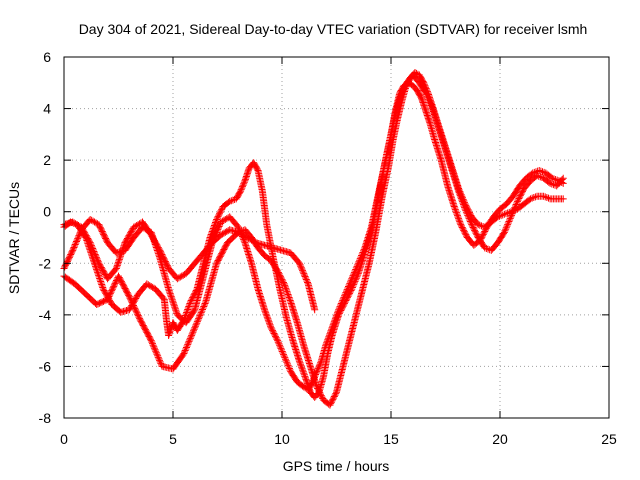 The image size is (640, 480). Describe the element at coordinates (47, 109) in the screenshot. I see `y-tick-label: 4` at that location.